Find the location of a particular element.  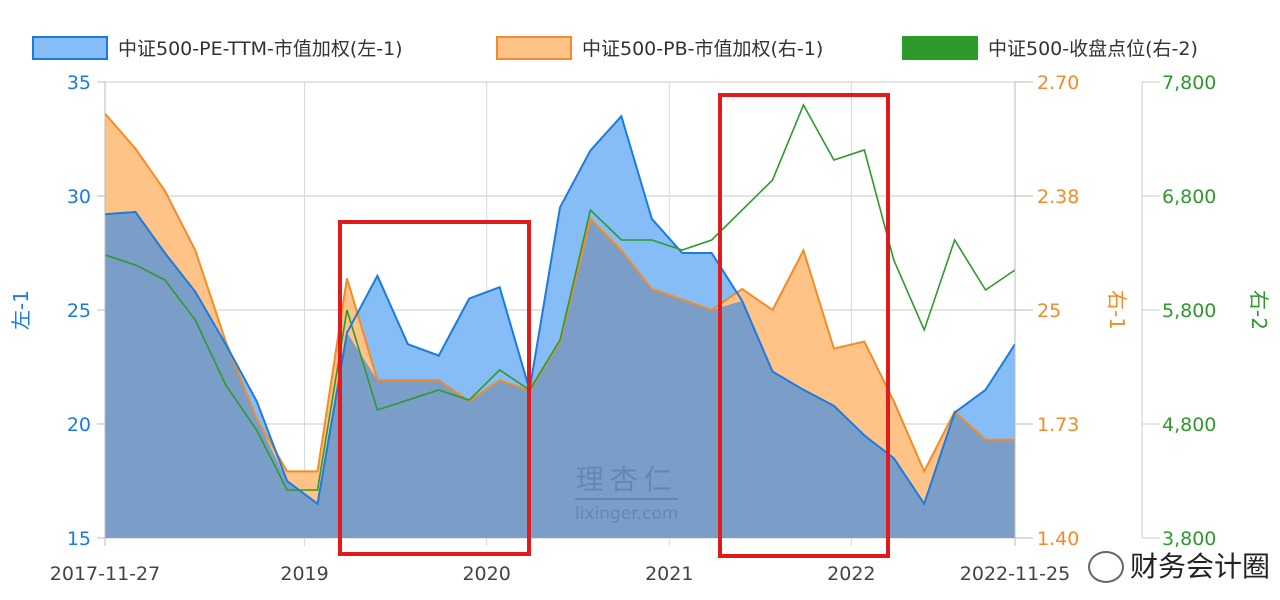

watermark-en: lixinger.com is located at coordinates (627, 514).